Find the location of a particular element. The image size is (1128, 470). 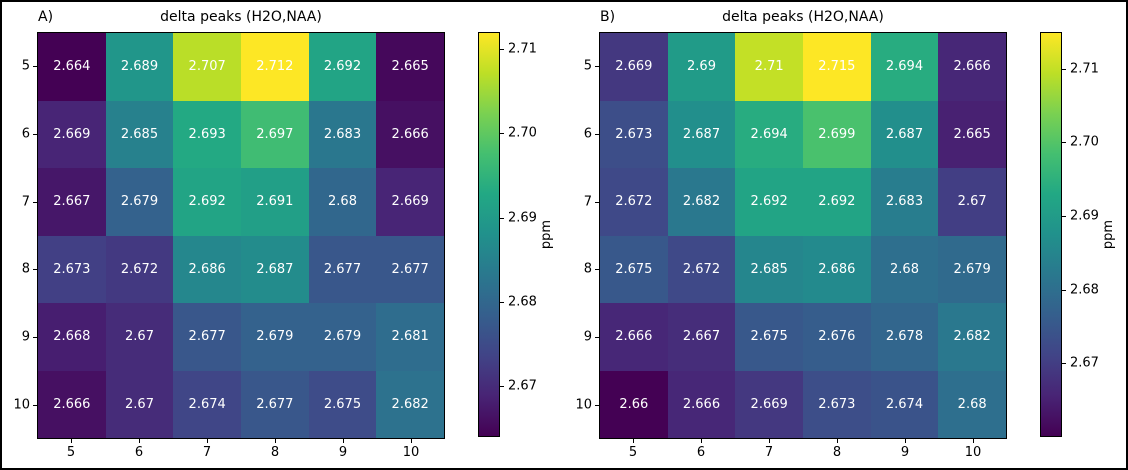

colorbar-a is located at coordinates (489, 234).